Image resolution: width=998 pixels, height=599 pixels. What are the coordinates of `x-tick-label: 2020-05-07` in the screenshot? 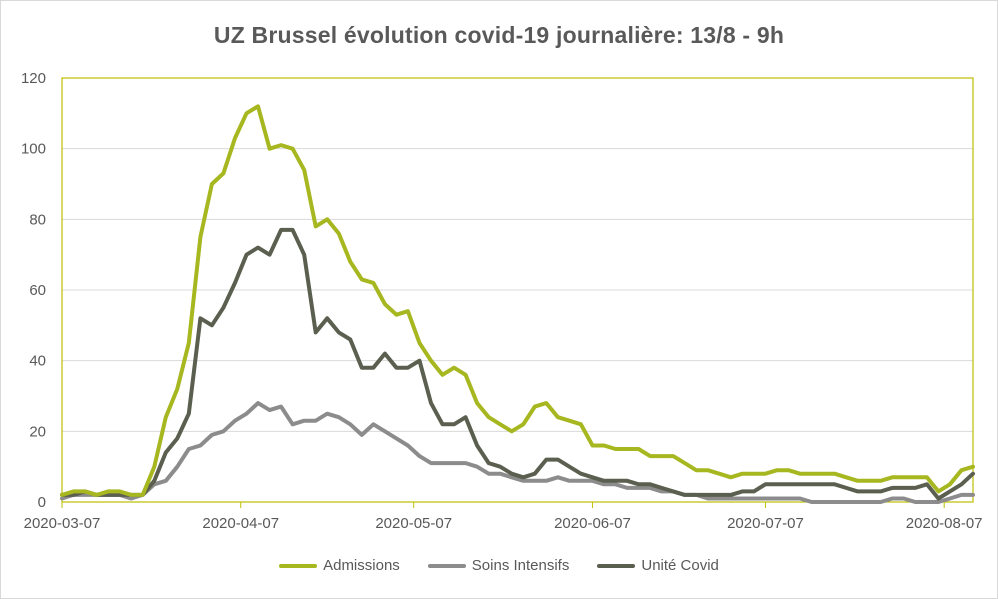 It's located at (413, 523).